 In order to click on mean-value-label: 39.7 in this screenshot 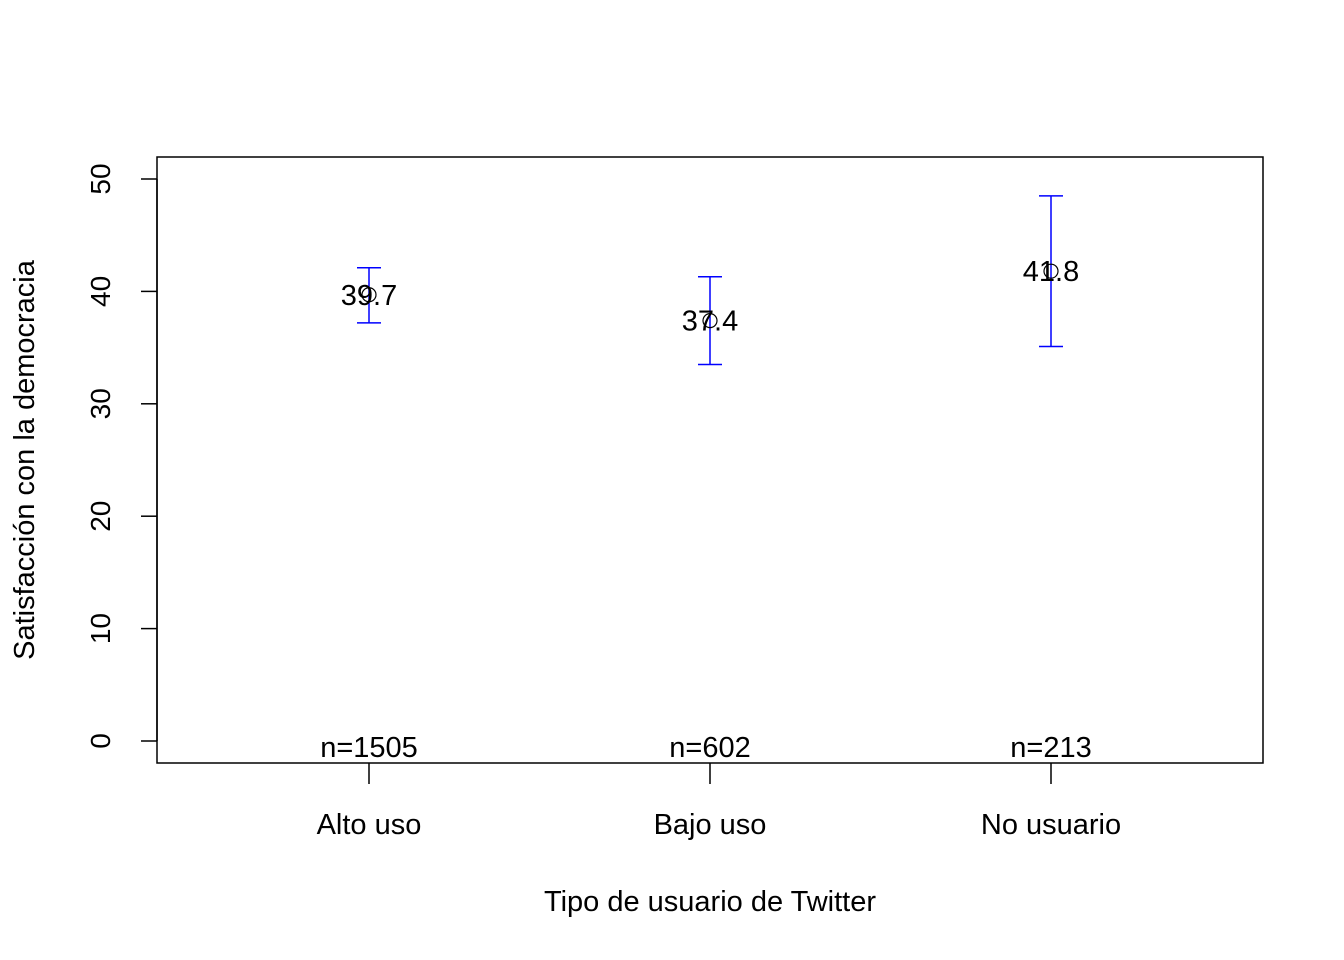, I will do `click(369, 296)`.